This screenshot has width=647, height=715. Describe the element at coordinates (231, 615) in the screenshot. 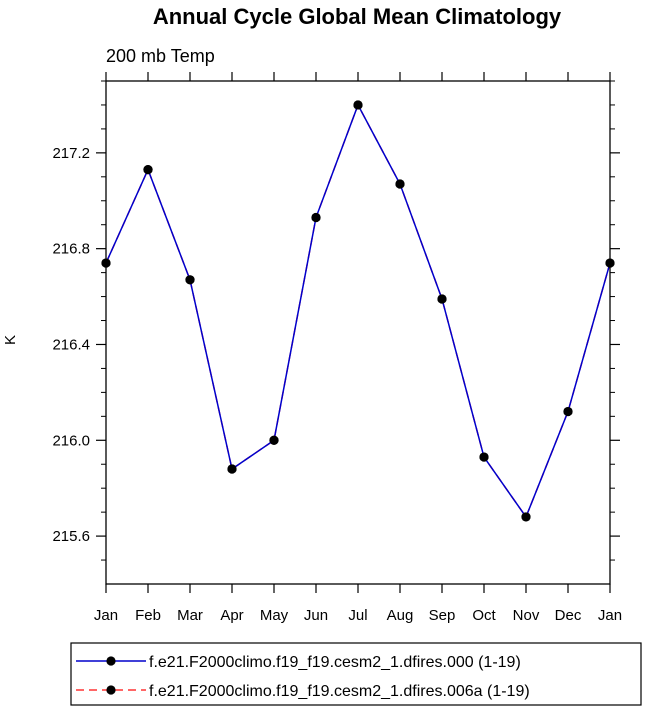

I see `x-tick-label: Apr` at that location.